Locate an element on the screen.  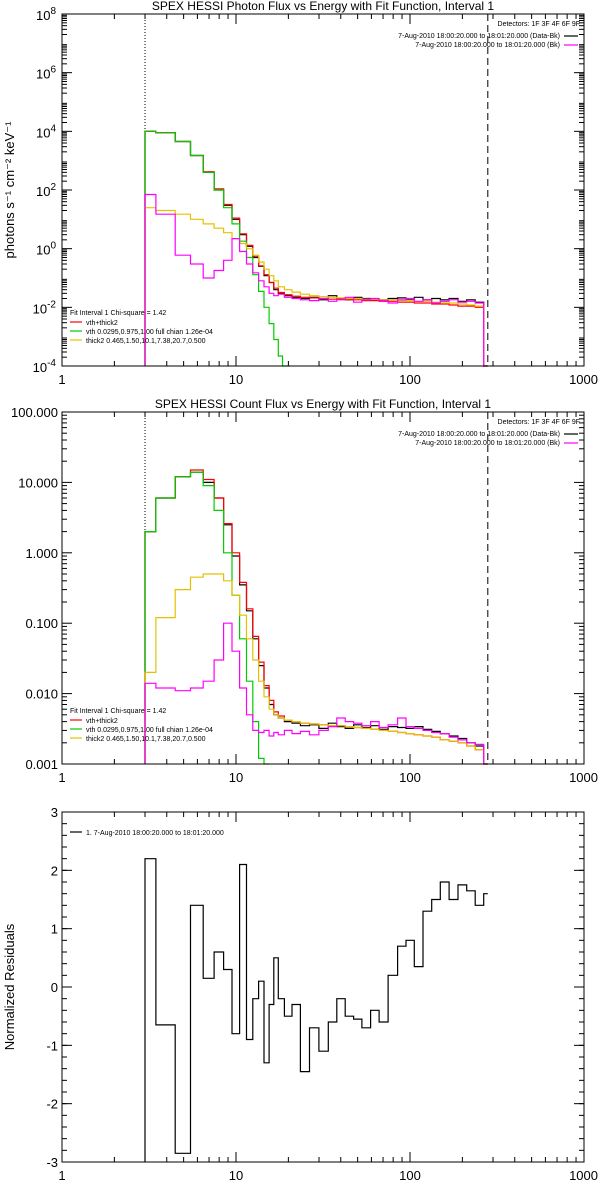
y-tick-label: 0.100 is located at coordinates (41, 623).